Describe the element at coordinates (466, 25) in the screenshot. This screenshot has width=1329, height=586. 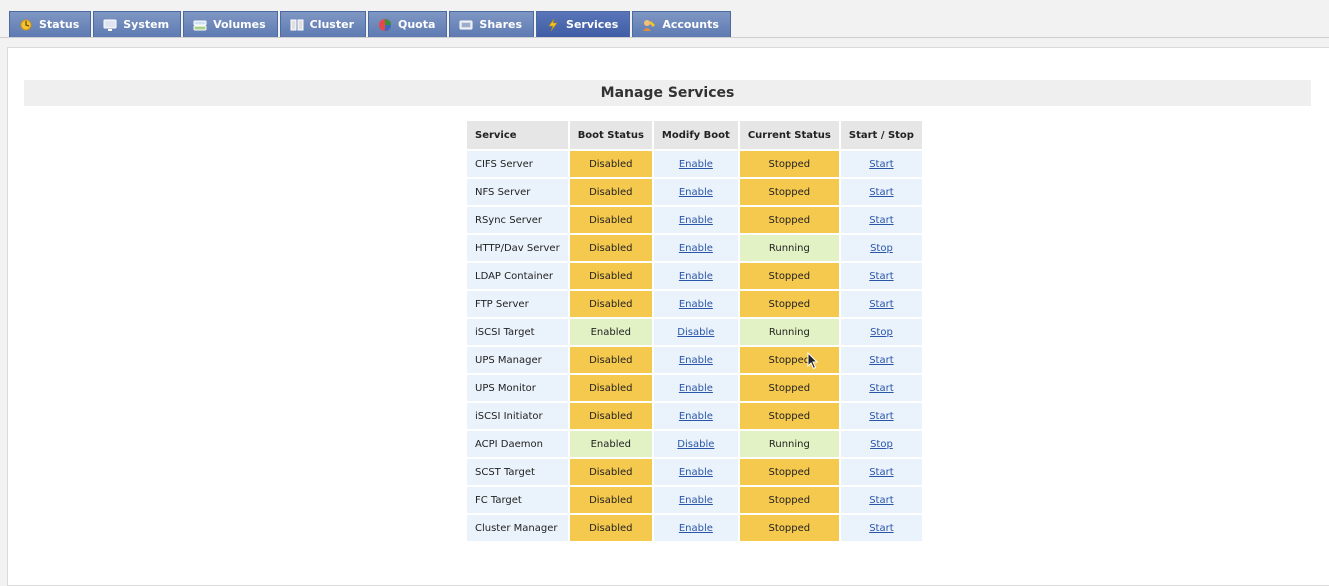
I see `shares-icon` at that location.